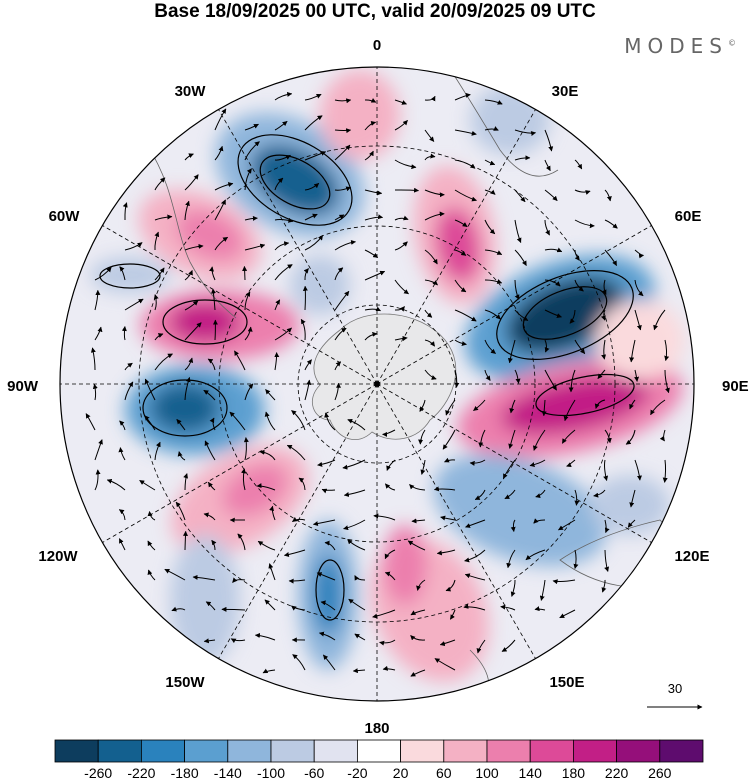  Describe the element at coordinates (185, 773) in the screenshot. I see `colorbar-tick-label: -180` at that location.